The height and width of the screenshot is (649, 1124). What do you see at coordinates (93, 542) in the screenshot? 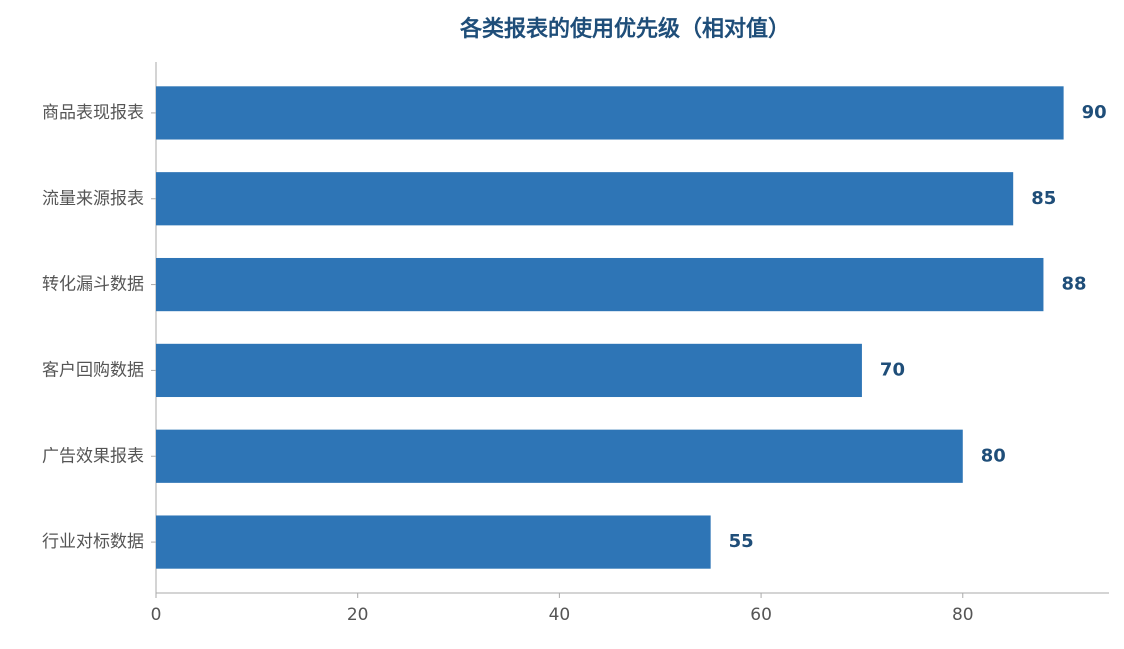
I see `y-tick-label: 行业对标数据` at bounding box center [93, 542].